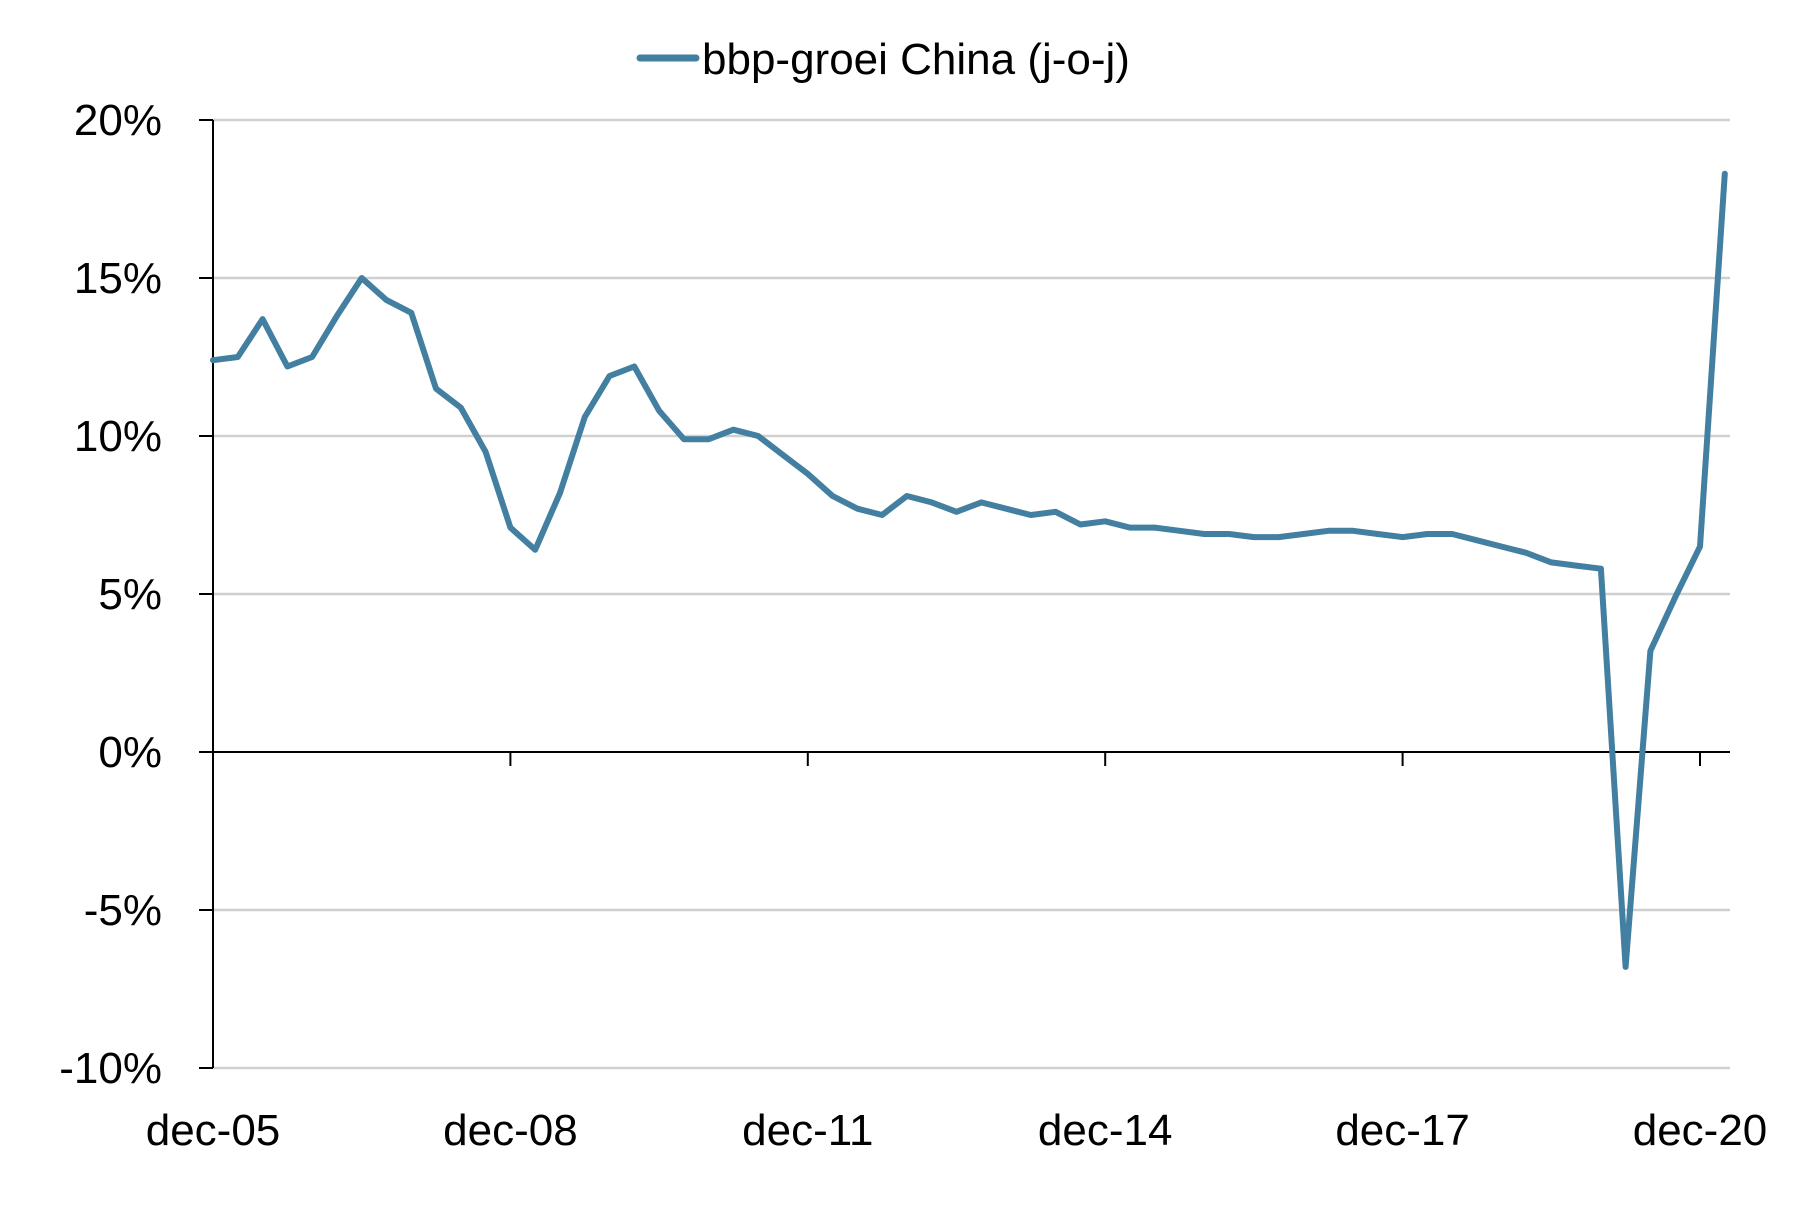 Image resolution: width=1806 pixels, height=1209 pixels. What do you see at coordinates (118, 436) in the screenshot?
I see `y-tick-label: 10%` at bounding box center [118, 436].